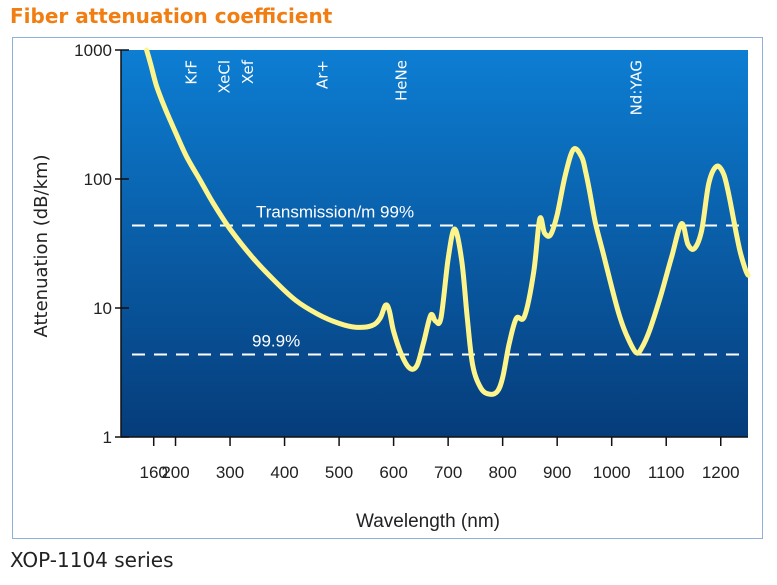 Image resolution: width=777 pixels, height=585 pixels. I want to click on laser-annotation: Nd:YAG, so click(637, 87).